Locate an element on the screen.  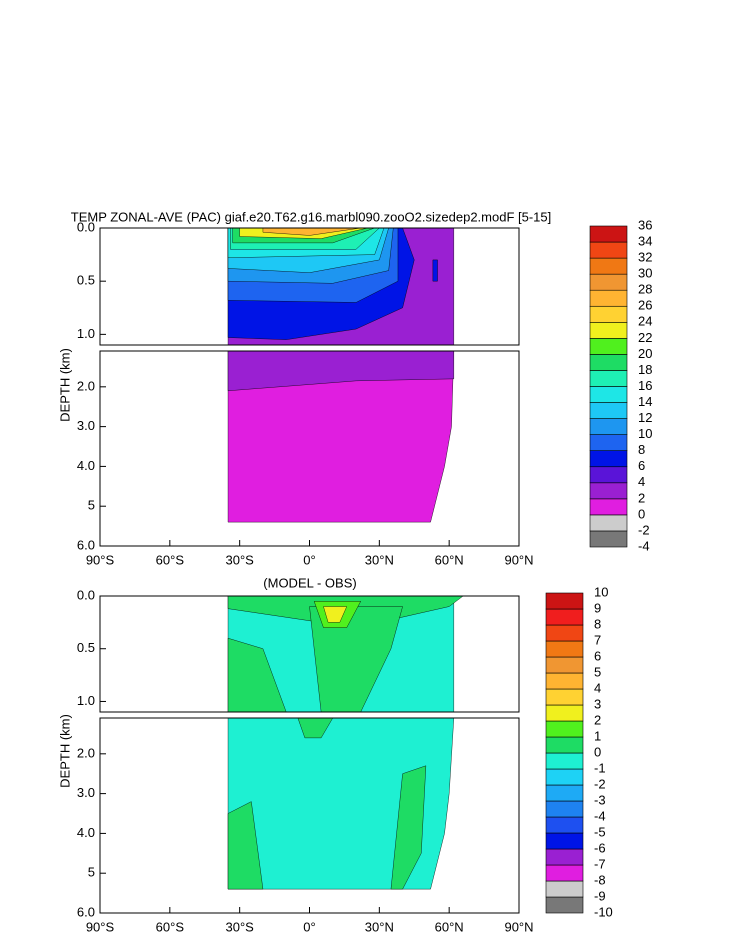
colorbar-label: 24 is located at coordinates (645, 321).